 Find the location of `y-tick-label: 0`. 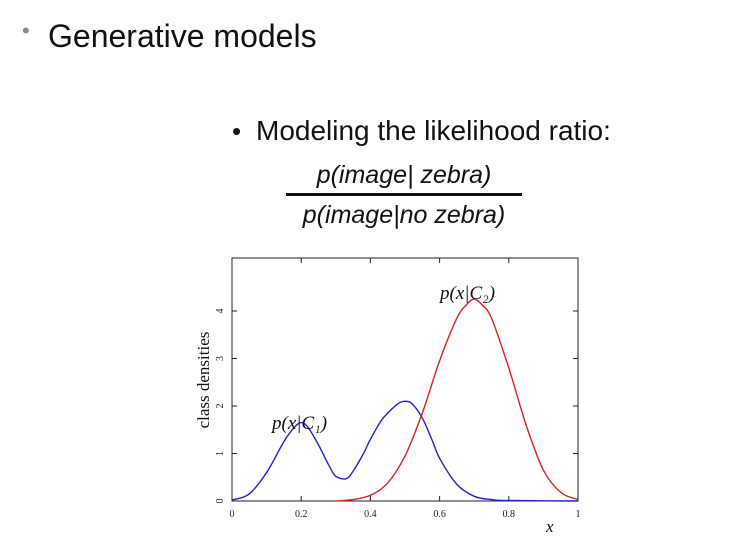

y-tick-label: 0 is located at coordinates (220, 501).